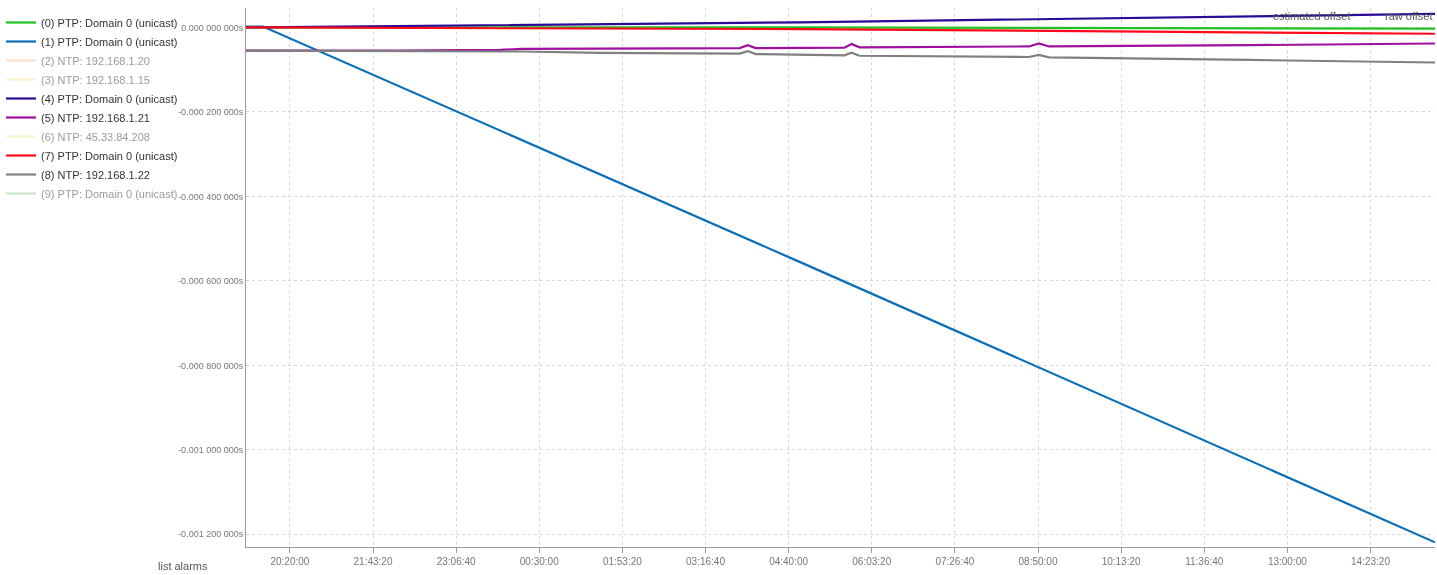 The height and width of the screenshot is (575, 1437). I want to click on x-tick-label: 07:26:40, so click(955, 561).